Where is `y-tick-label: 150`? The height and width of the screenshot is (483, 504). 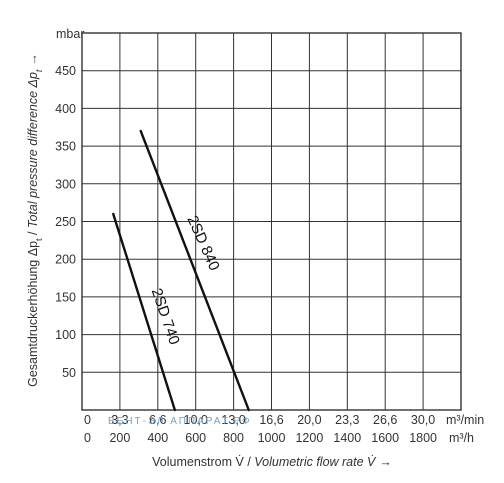 y-tick-label: 150 is located at coordinates (65, 297).